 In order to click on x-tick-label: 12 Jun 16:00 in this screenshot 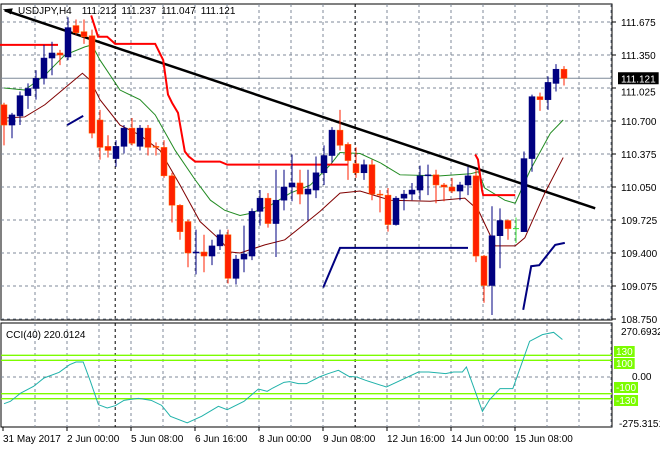, I will do `click(416, 439)`.